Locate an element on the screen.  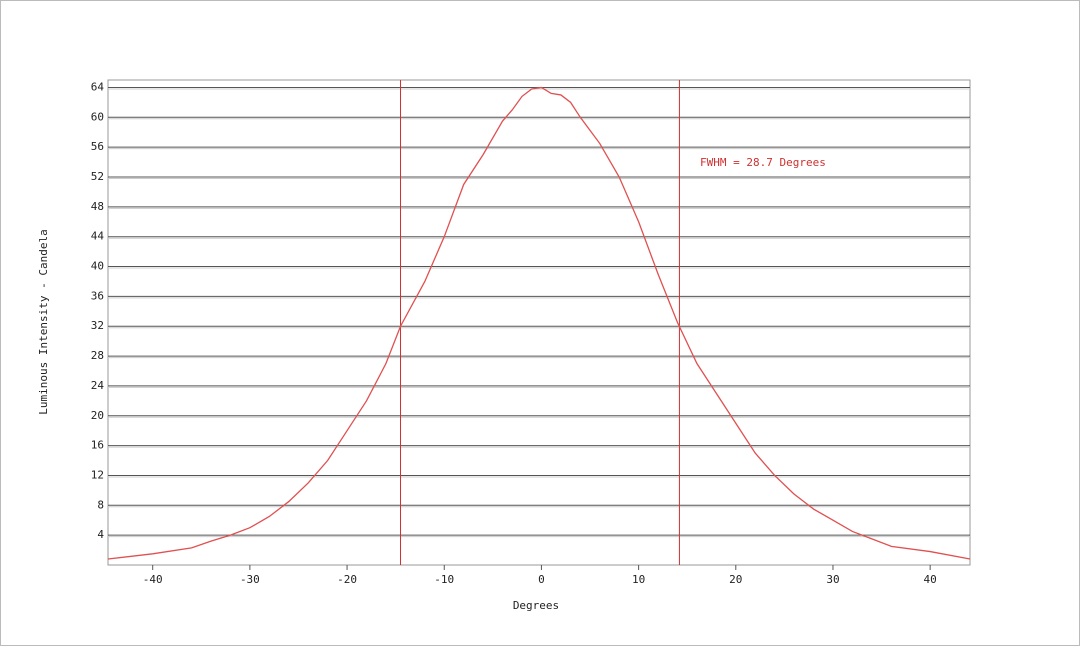
x-axis-label: Degrees is located at coordinates (536, 605).